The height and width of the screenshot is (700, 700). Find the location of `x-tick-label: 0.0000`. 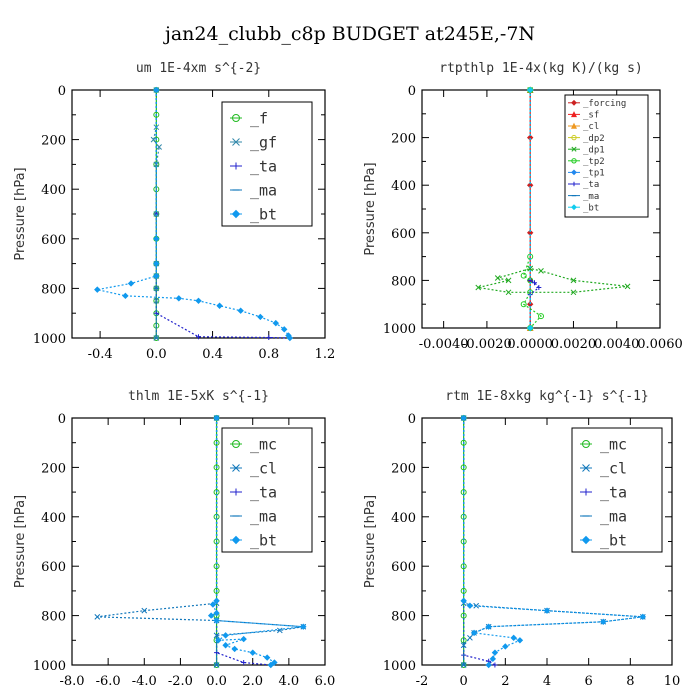

x-tick-label: 0.0000 is located at coordinates (530, 344).